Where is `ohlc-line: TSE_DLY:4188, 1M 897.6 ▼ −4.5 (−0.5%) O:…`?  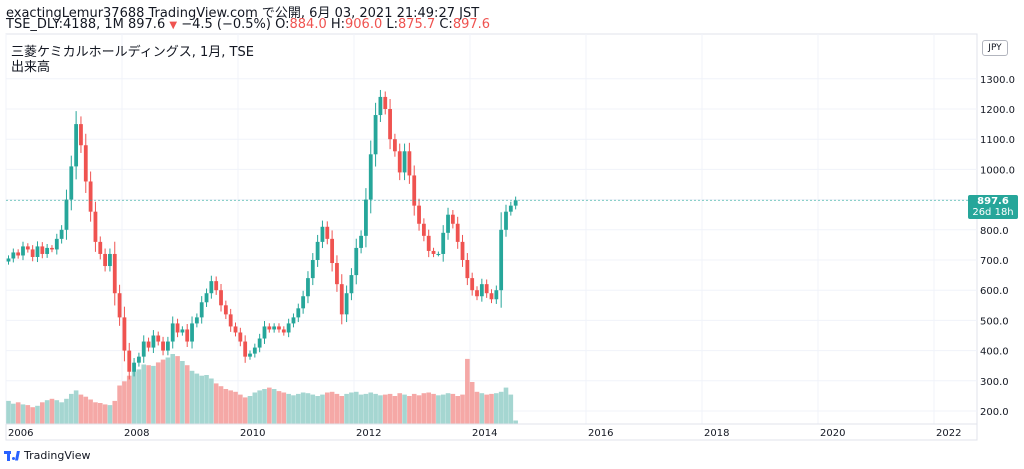
ohlc-line: TSE_DLY:4188, 1M 897.6 ▼ −4.5 (−0.5%) O:… is located at coordinates (248, 24).